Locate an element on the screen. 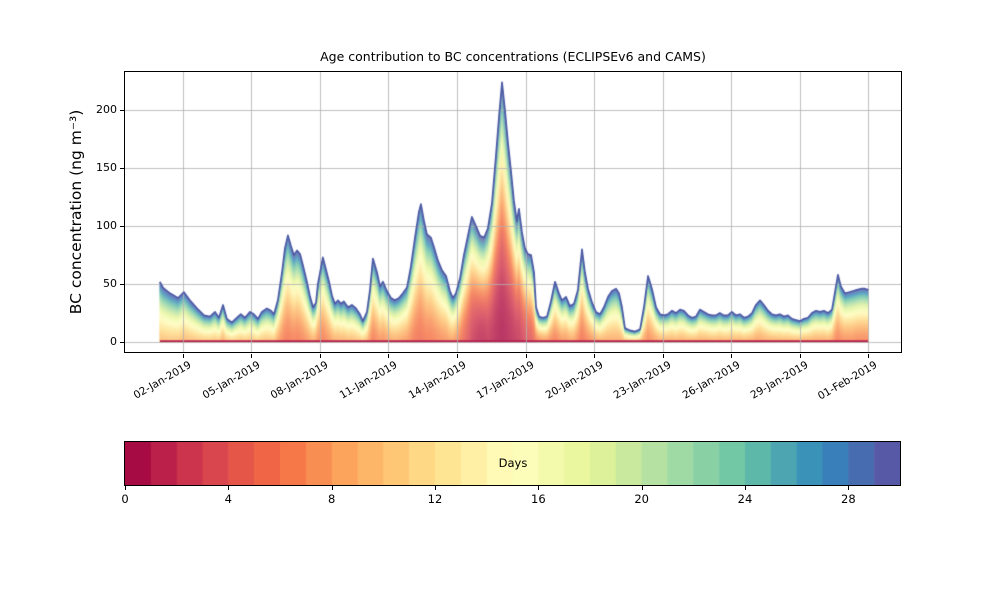  colorbar-tick-label: 20 is located at coordinates (641, 499).